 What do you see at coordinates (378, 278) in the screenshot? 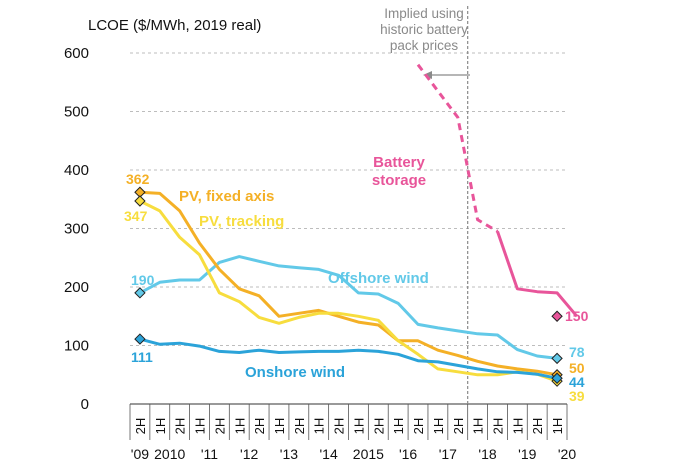
I see `offshore-wind-label: Offshore wind` at bounding box center [378, 278].